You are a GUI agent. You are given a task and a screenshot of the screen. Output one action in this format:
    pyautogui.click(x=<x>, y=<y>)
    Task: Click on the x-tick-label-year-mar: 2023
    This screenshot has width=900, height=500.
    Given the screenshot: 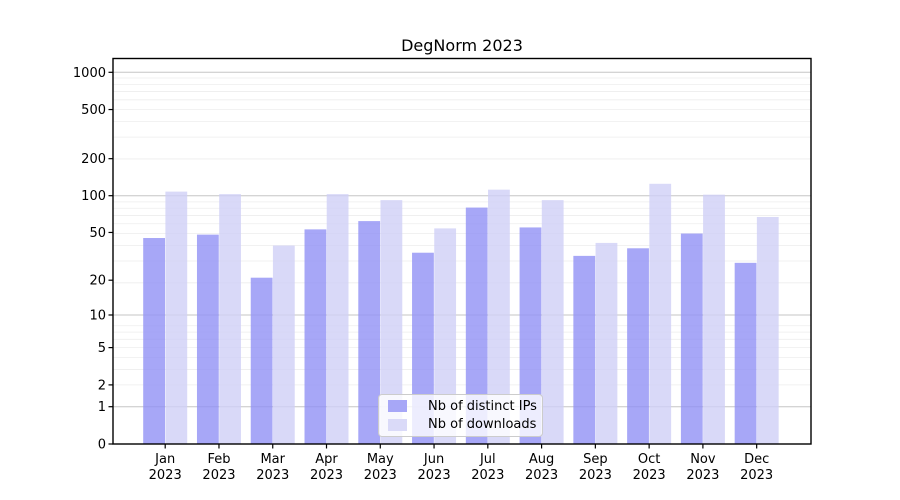 What is the action you would take?
    pyautogui.click(x=272, y=475)
    